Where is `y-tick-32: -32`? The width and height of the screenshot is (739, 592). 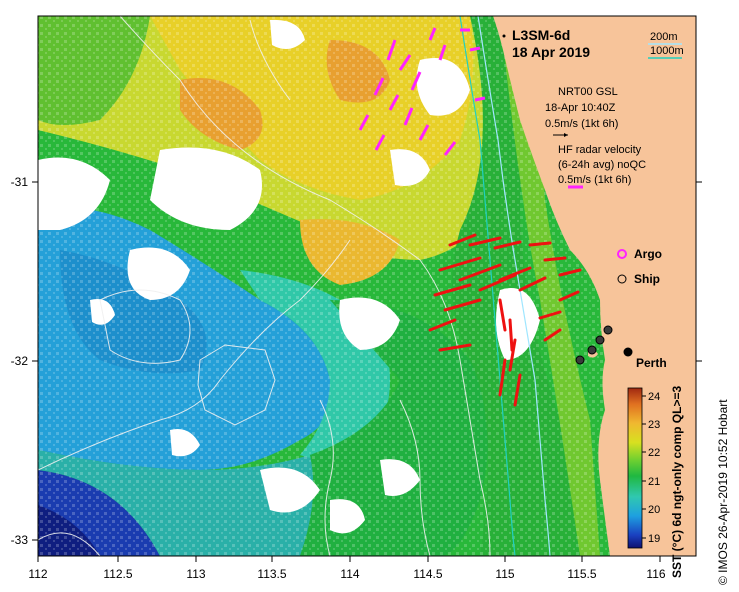 y-tick-32: -32 is located at coordinates (20, 361).